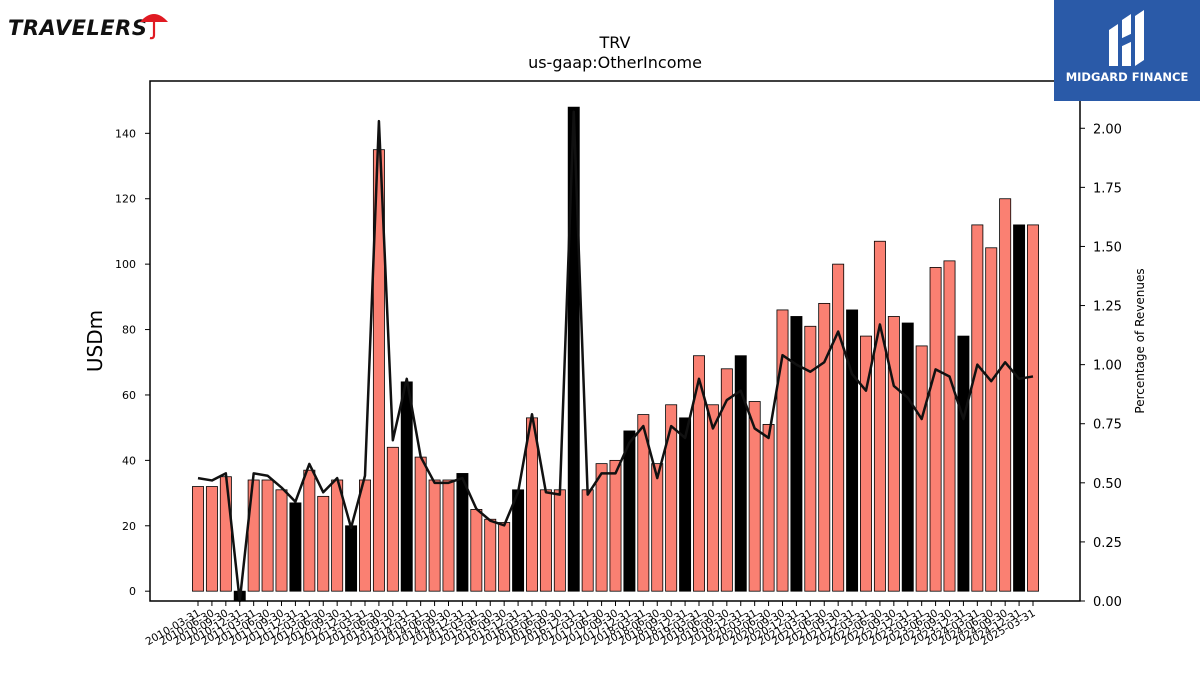  Describe the element at coordinates (125, 264) in the screenshot. I see `y-tick-label: 100` at that location.